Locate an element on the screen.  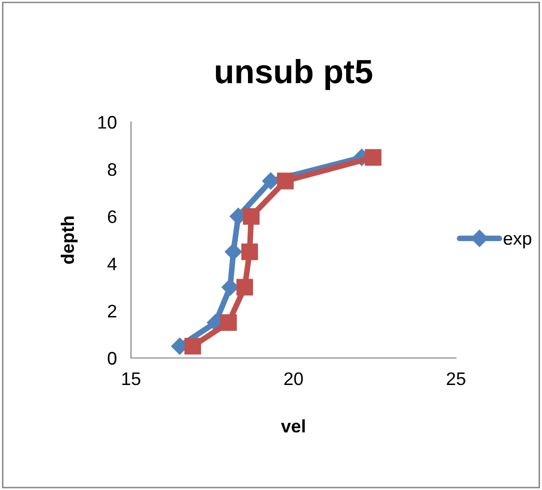
chart-title: unsub pt5 is located at coordinates (294, 74).